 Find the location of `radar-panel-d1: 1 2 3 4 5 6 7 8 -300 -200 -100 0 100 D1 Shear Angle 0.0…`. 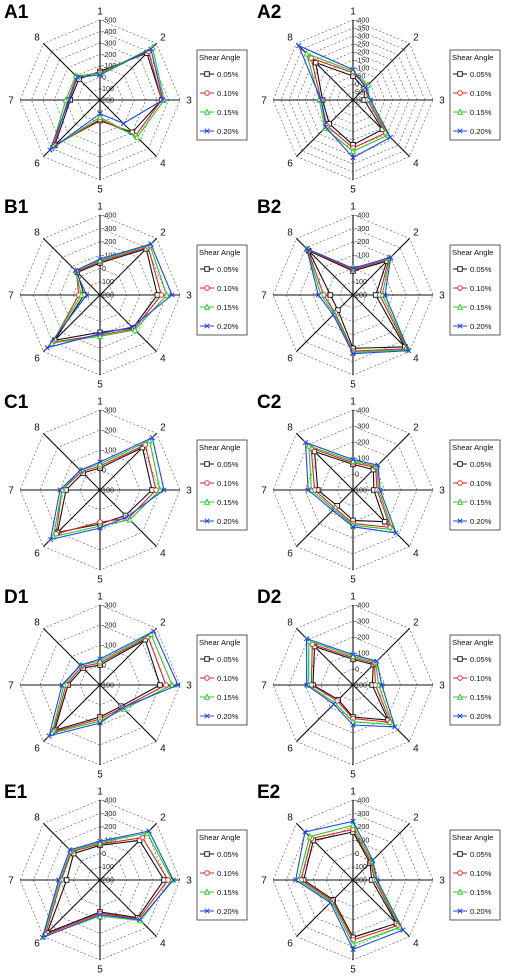

radar-panel-d1: 1 2 3 4 5 6 7 8 -300 -200 -100 0 100 D1 Shear Angle 0.0… is located at coordinates (126, 684).